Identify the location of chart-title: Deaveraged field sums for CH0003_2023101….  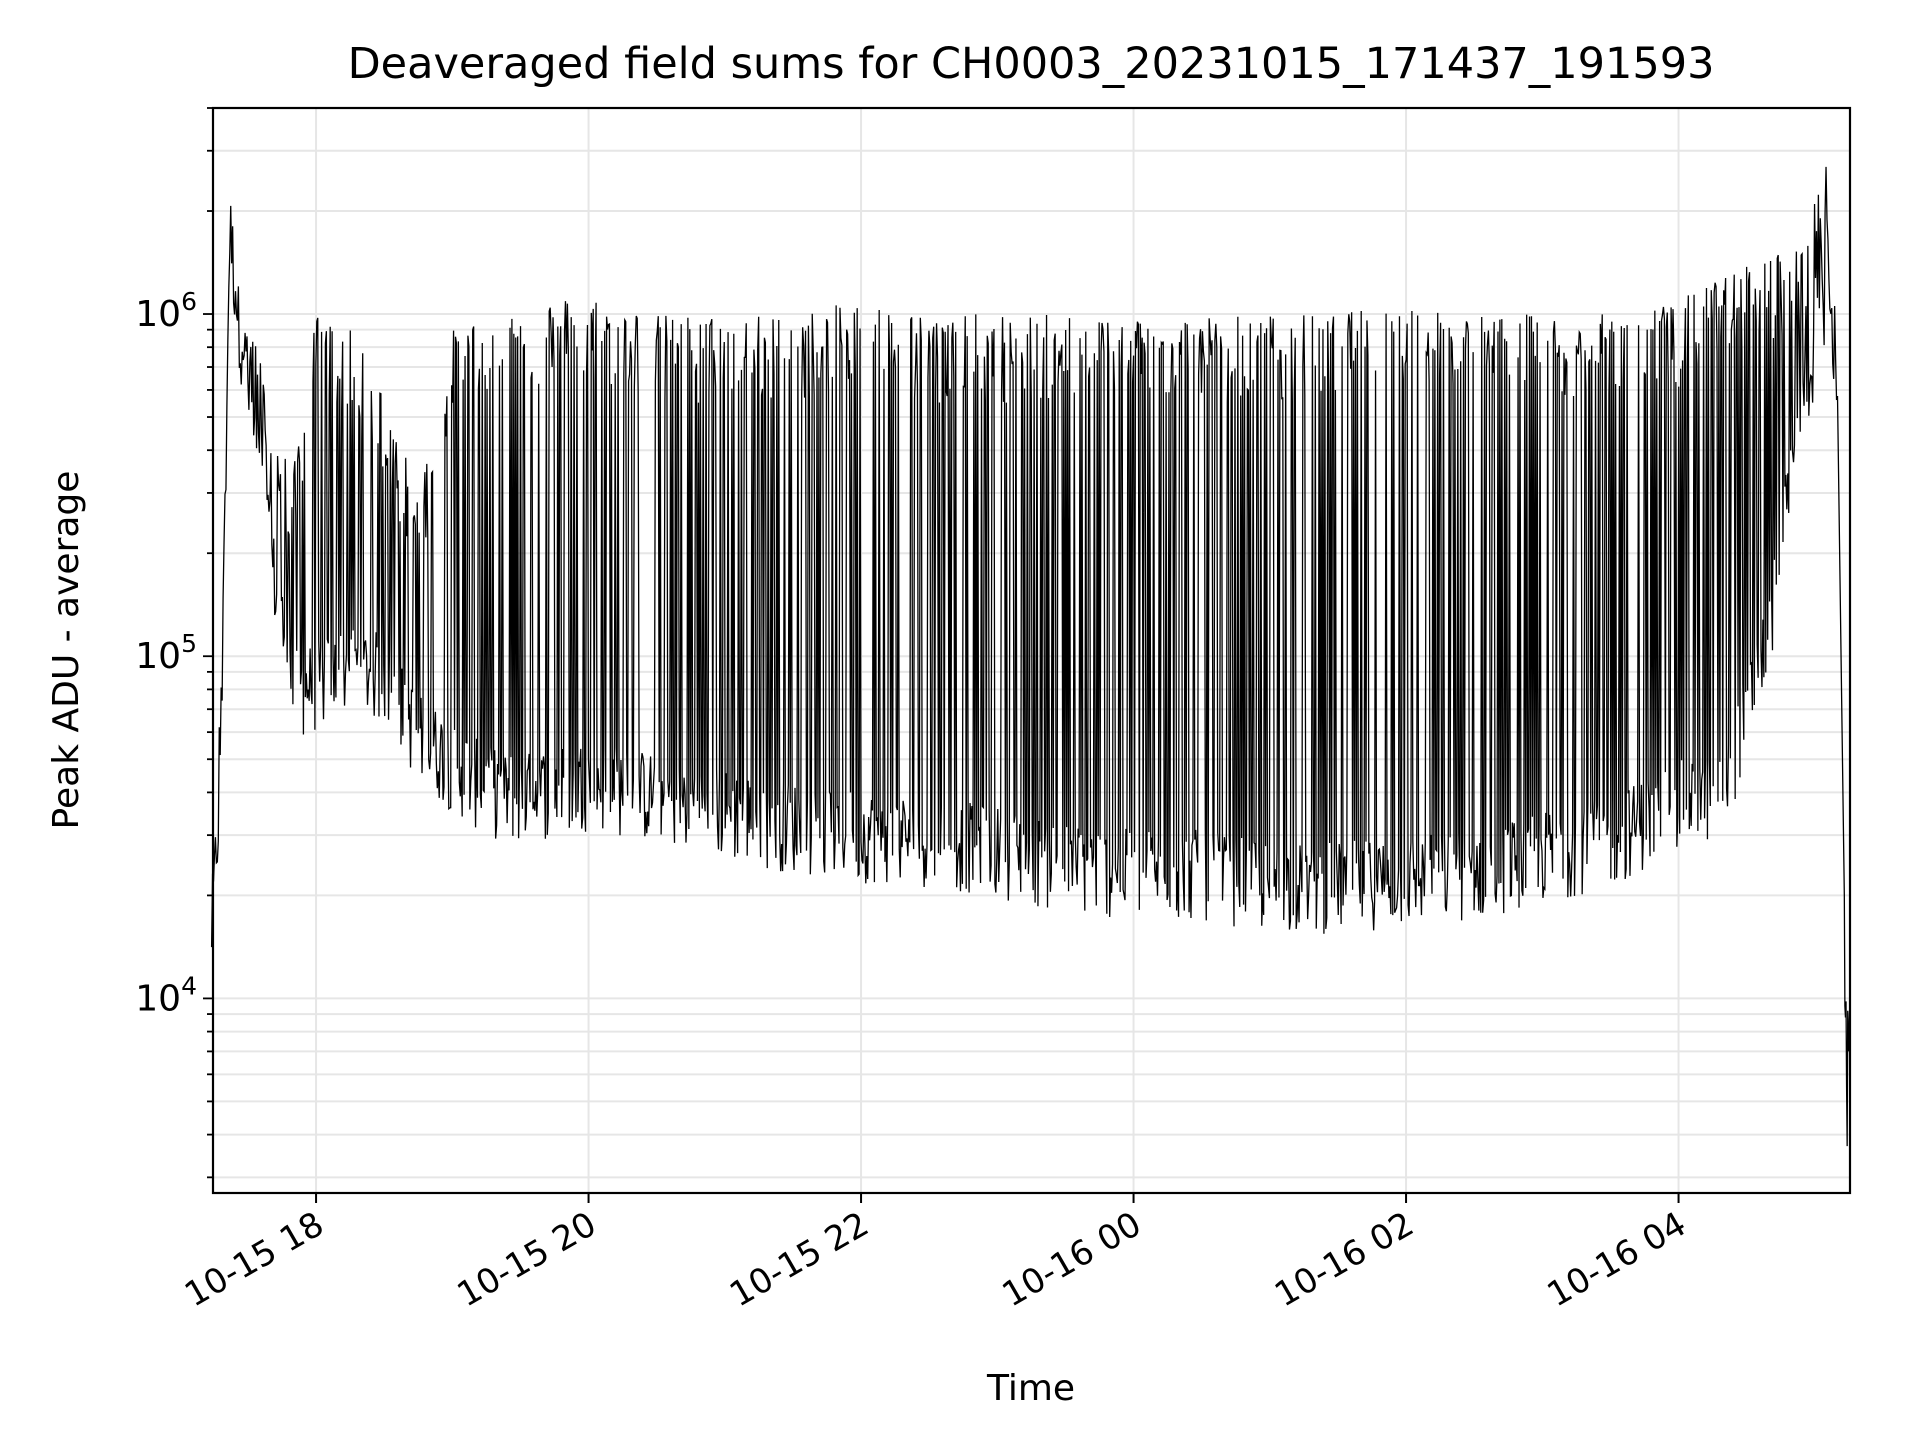
(1031, 64).